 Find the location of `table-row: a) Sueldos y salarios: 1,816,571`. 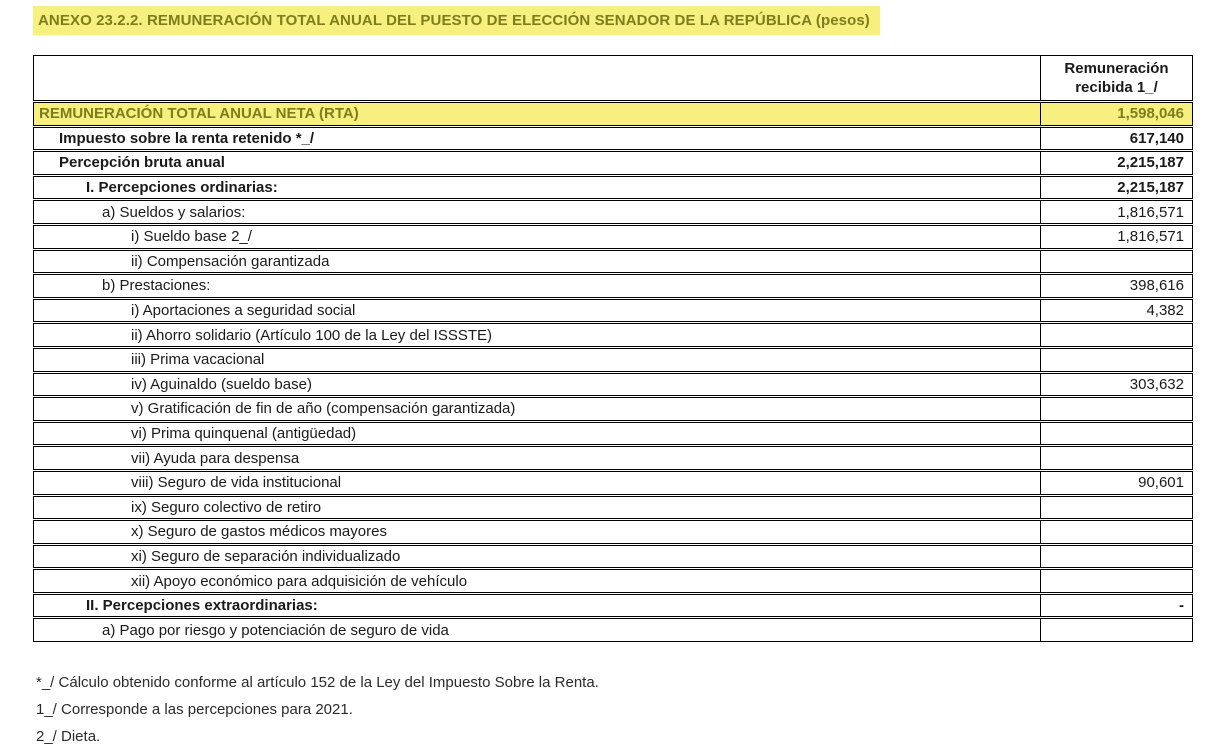

table-row: a) Sueldos y salarios: 1,816,571 is located at coordinates (613, 212).